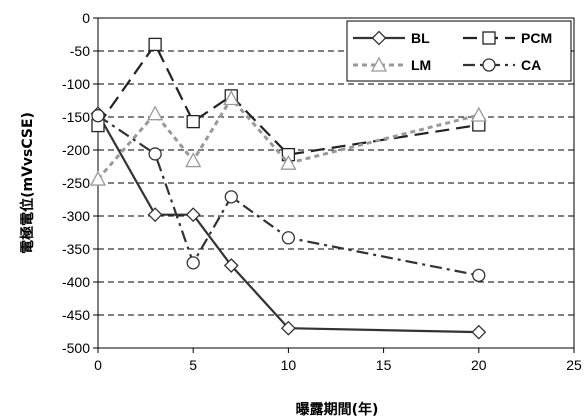 The width and height of the screenshot is (587, 420). Describe the element at coordinates (76, 117) in the screenshot. I see `y-tick-label: -150` at that location.